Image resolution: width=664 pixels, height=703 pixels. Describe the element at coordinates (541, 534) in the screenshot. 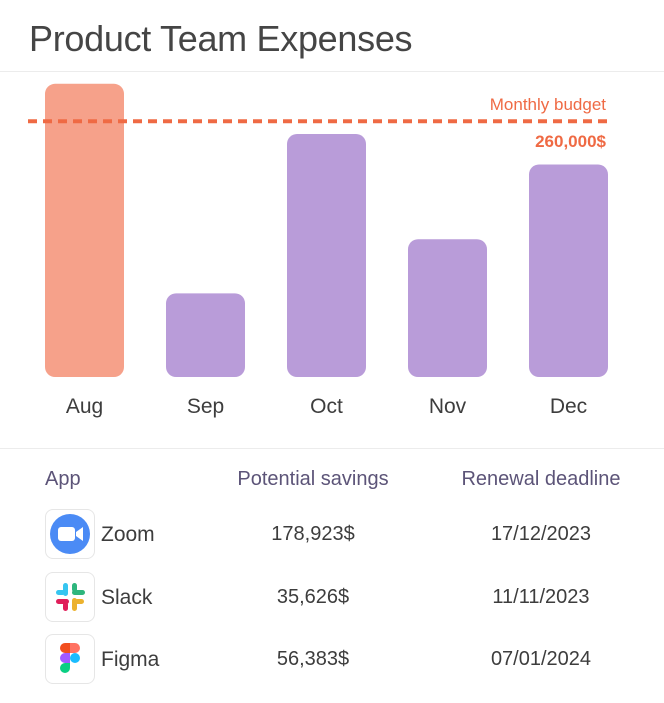

I see `renewal-deadline-value: 17/12/2023` at that location.